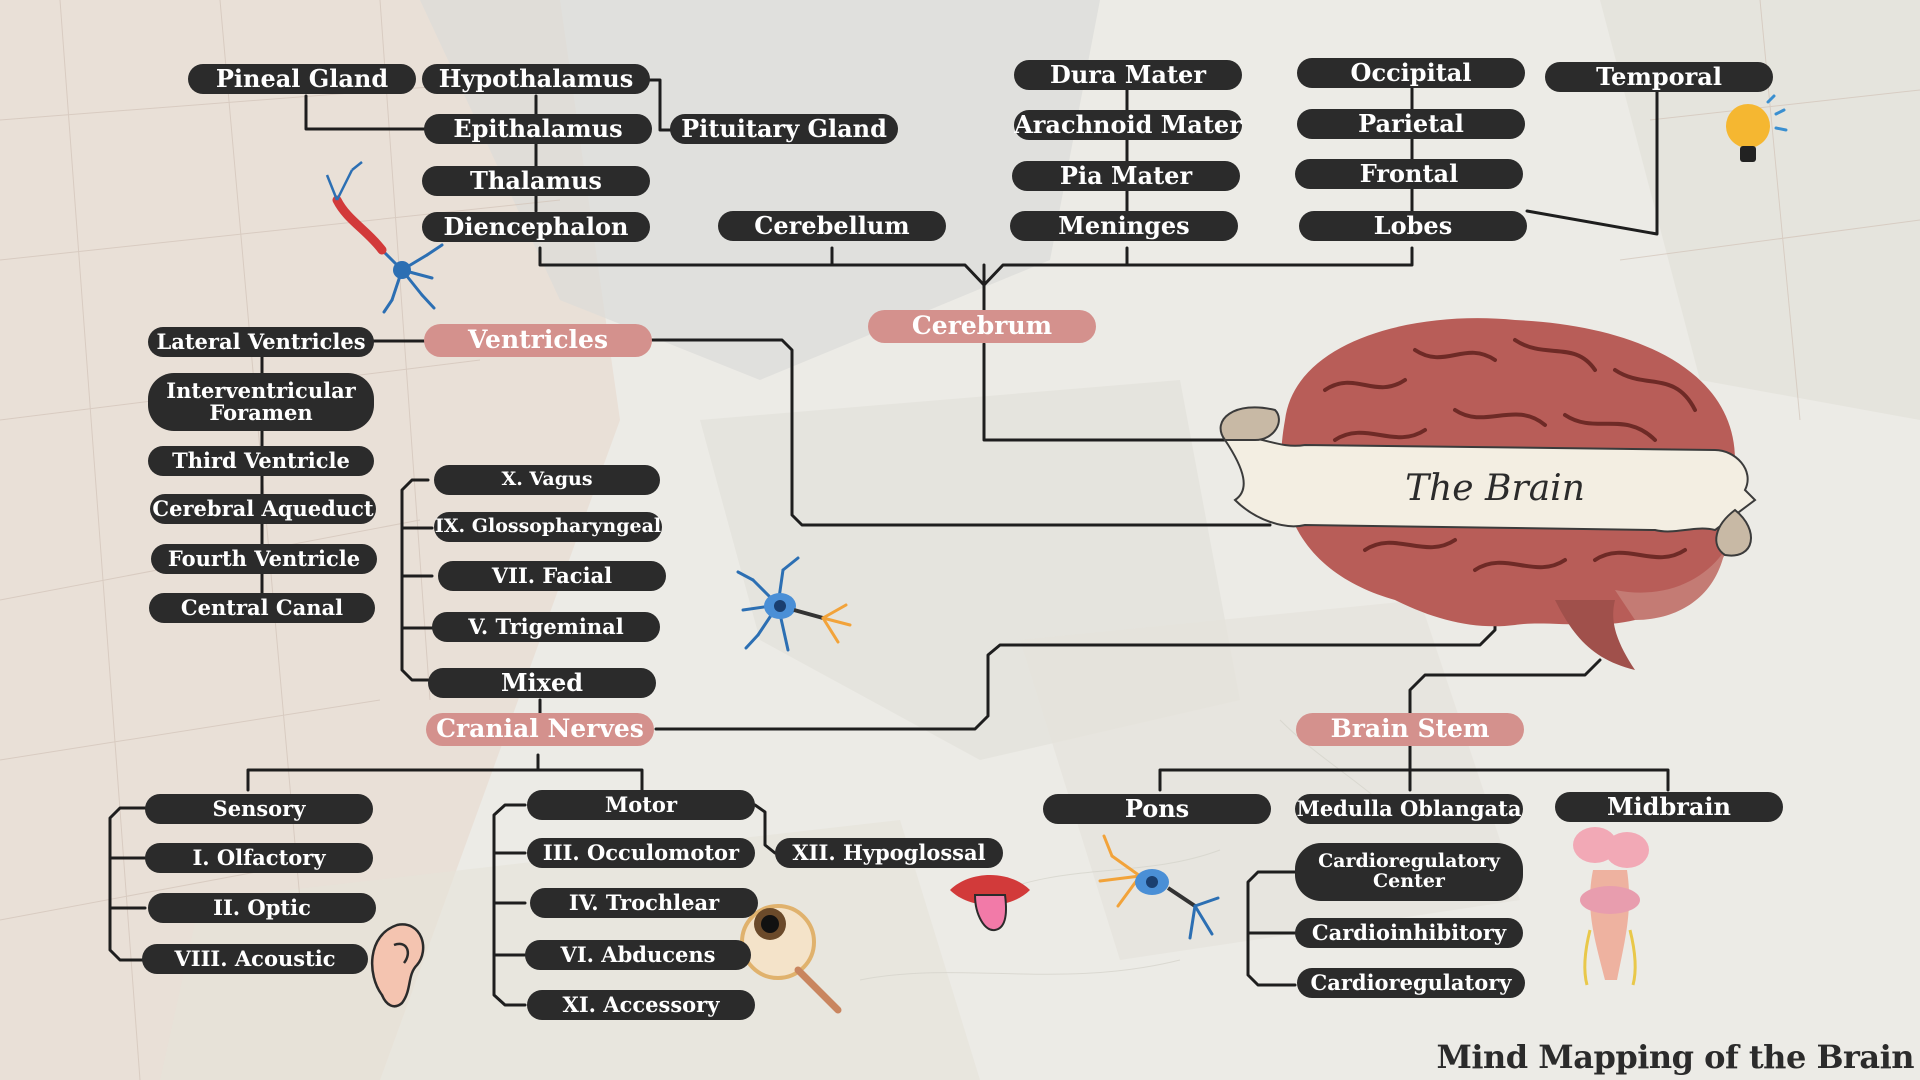 The width and height of the screenshot is (1920, 1080). I want to click on node-lobes: Lobes, so click(1413, 226).